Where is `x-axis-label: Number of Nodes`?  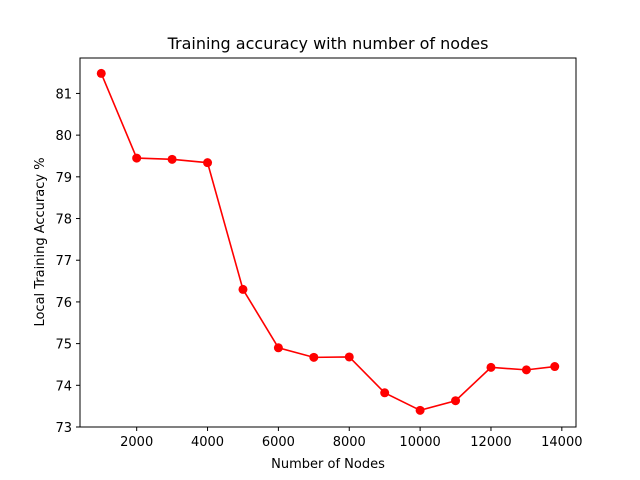
x-axis-label: Number of Nodes is located at coordinates (328, 464).